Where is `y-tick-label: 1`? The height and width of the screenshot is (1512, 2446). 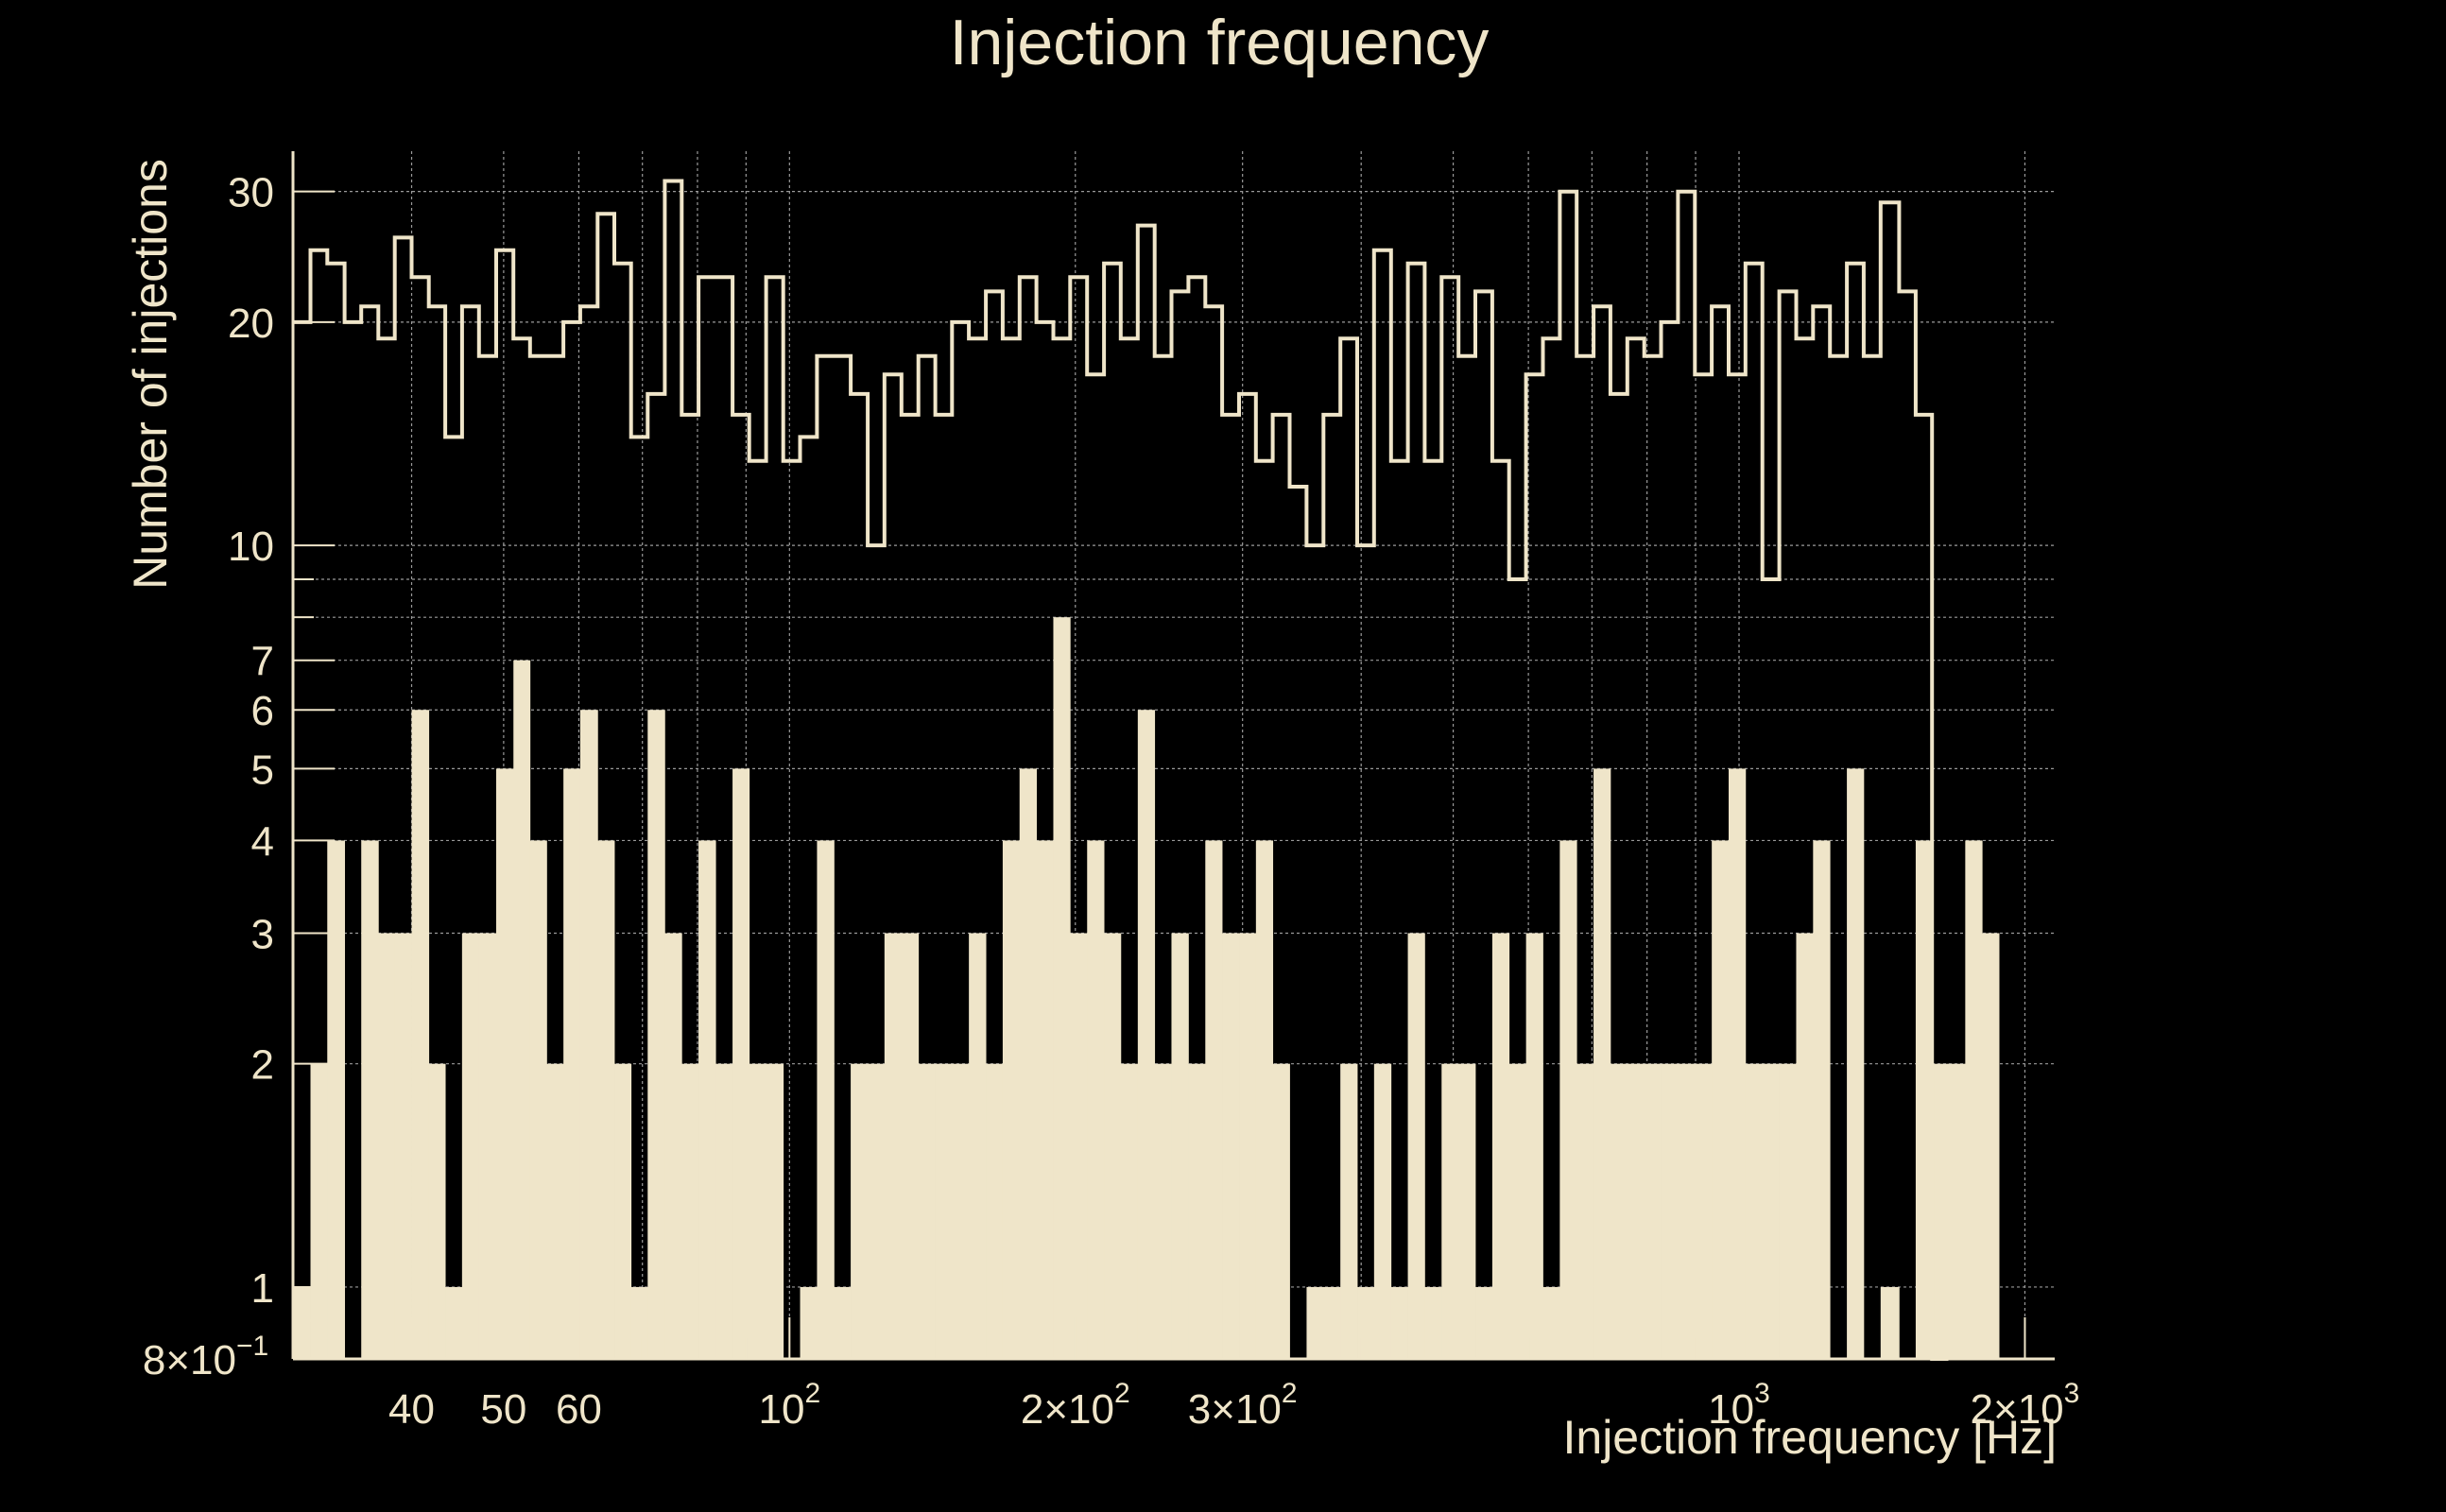
y-tick-label: 1 is located at coordinates (262, 1288).